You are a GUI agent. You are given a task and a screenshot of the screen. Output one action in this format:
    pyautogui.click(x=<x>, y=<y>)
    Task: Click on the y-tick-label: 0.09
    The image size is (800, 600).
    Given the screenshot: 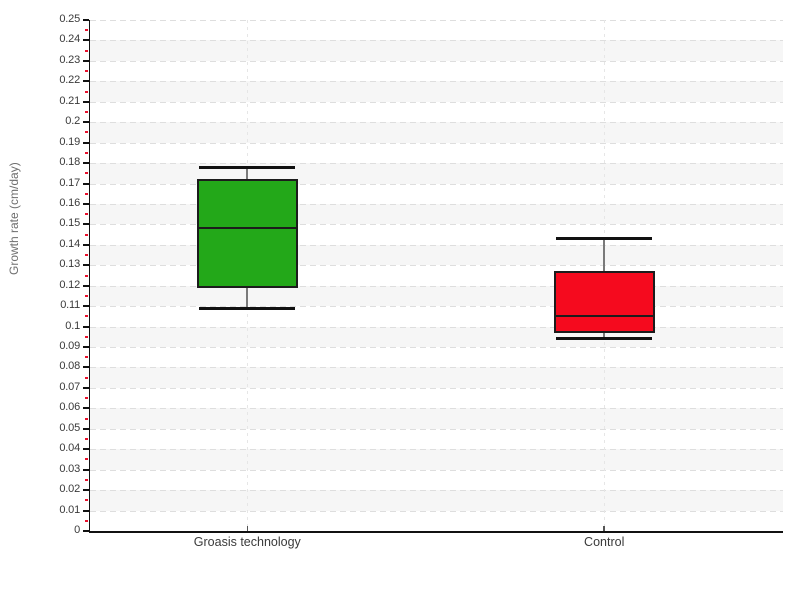 What is the action you would take?
    pyautogui.click(x=69, y=346)
    